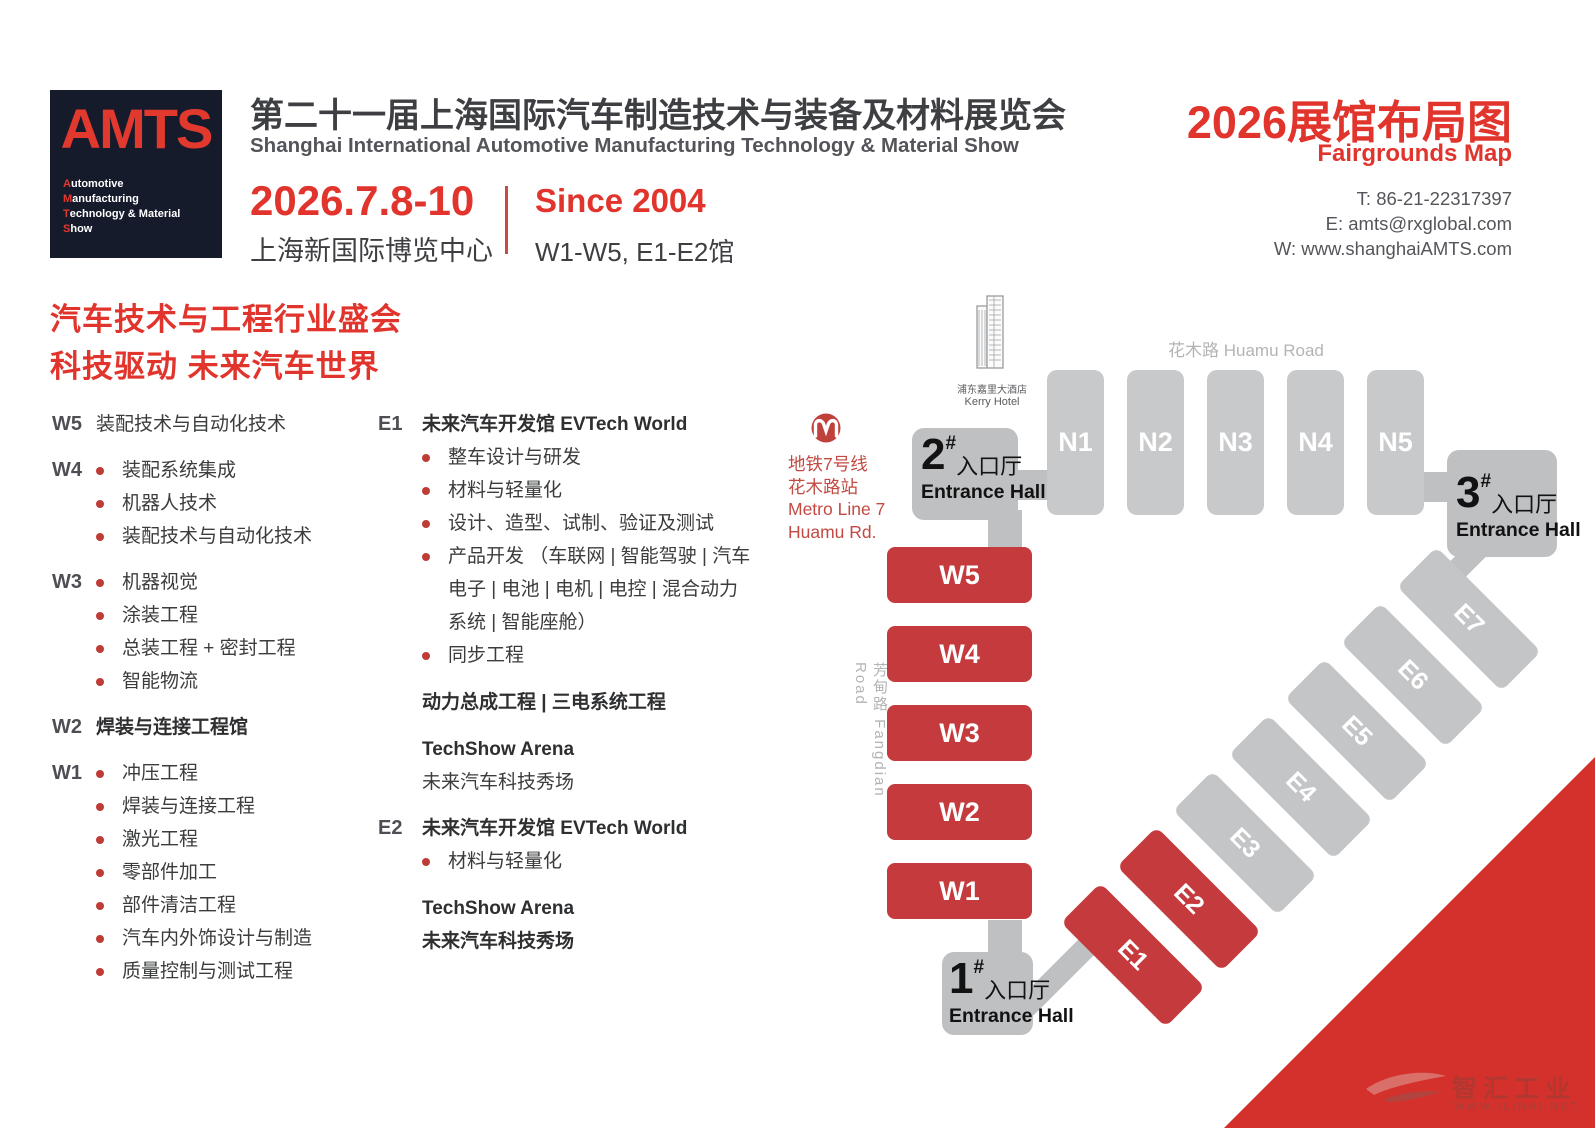 This screenshot has height=1128, width=1595. I want to click on hall-item-row: W3 机器视觉, so click(213, 582).